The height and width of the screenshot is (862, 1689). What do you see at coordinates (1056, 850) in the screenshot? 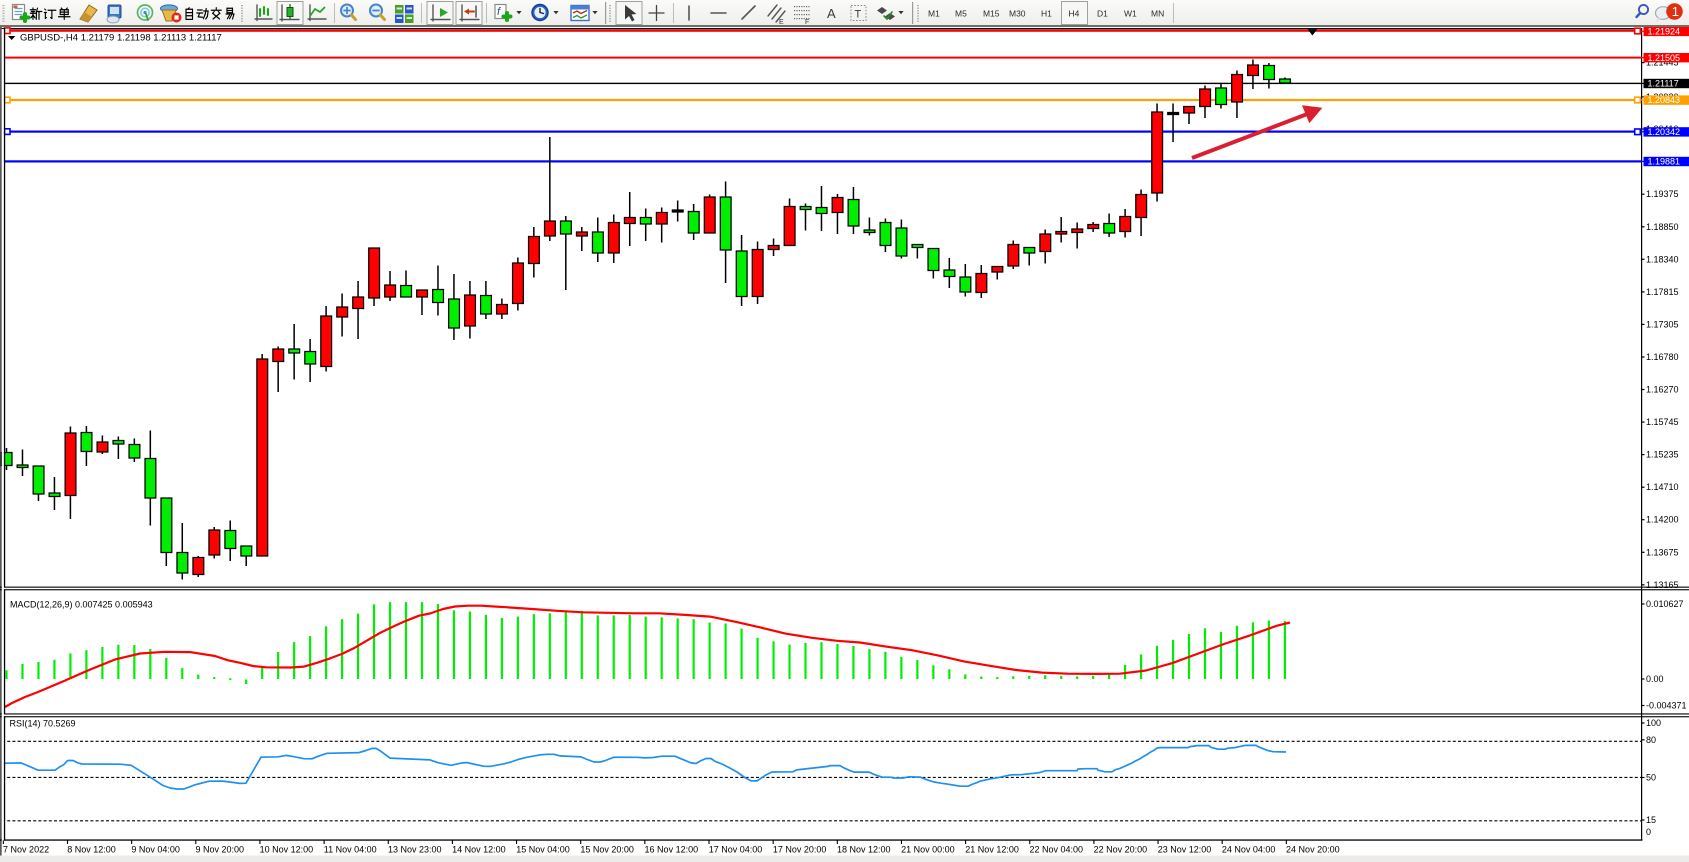
I see `svg-text: 22 Nov 04:00` at bounding box center [1056, 850].